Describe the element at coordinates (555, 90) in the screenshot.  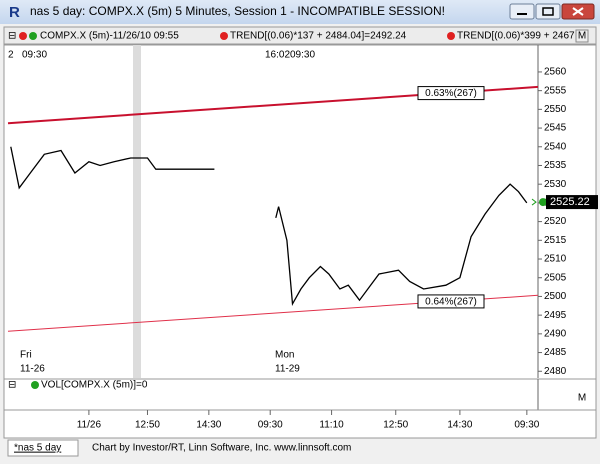
I see `y-tick-label: 2555` at that location.